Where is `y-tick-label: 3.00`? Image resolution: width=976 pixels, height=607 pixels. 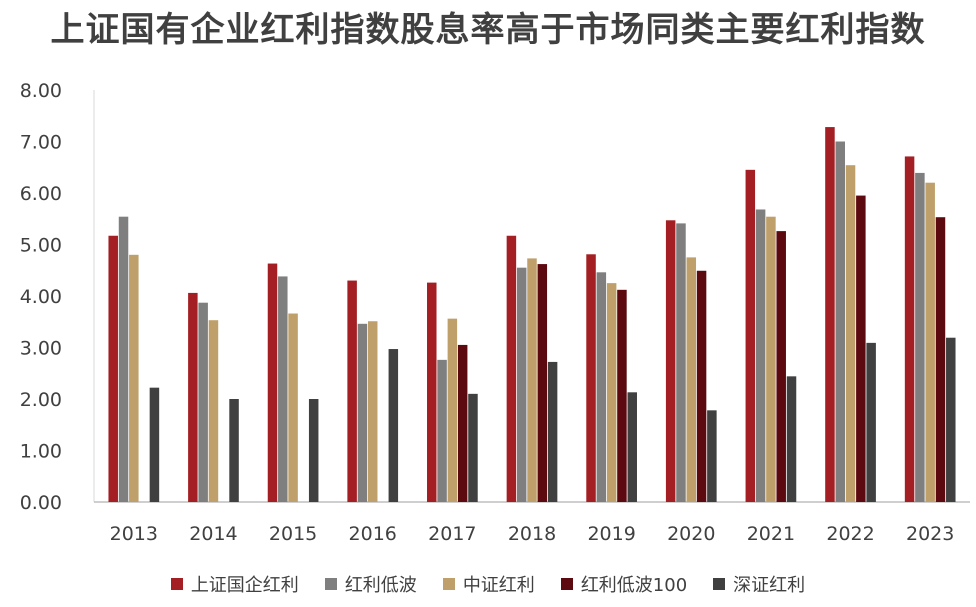 y-tick-label: 3.00 is located at coordinates (41, 349).